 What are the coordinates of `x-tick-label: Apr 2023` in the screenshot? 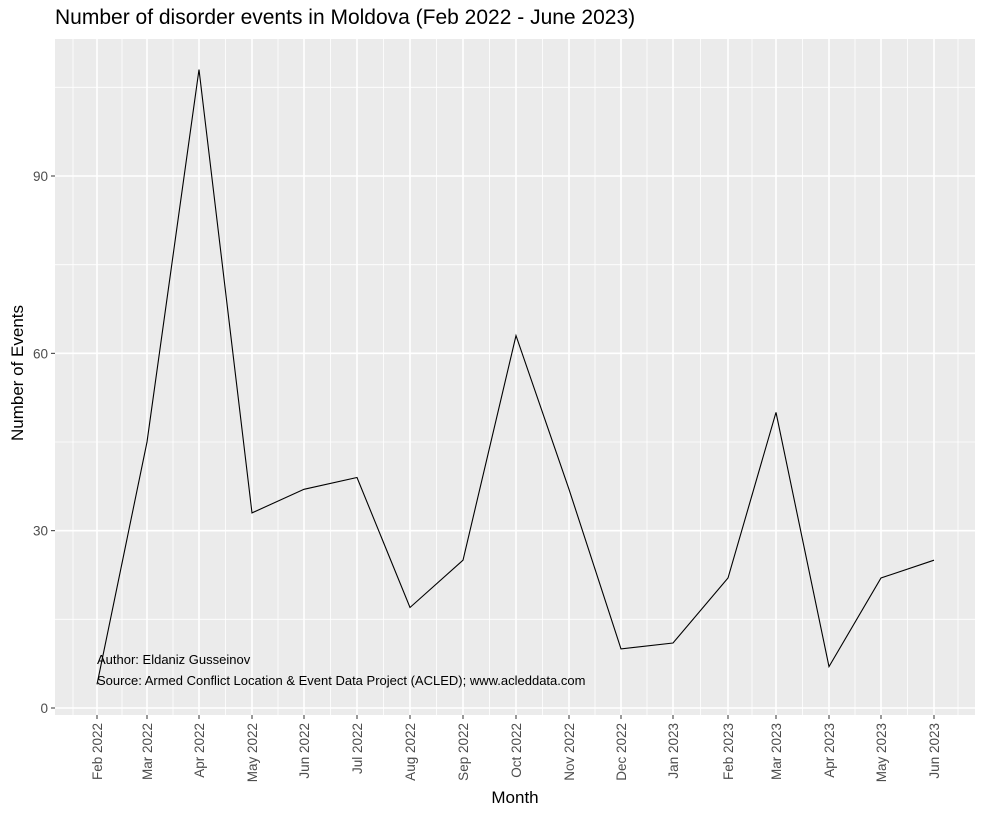 It's located at (829, 750).